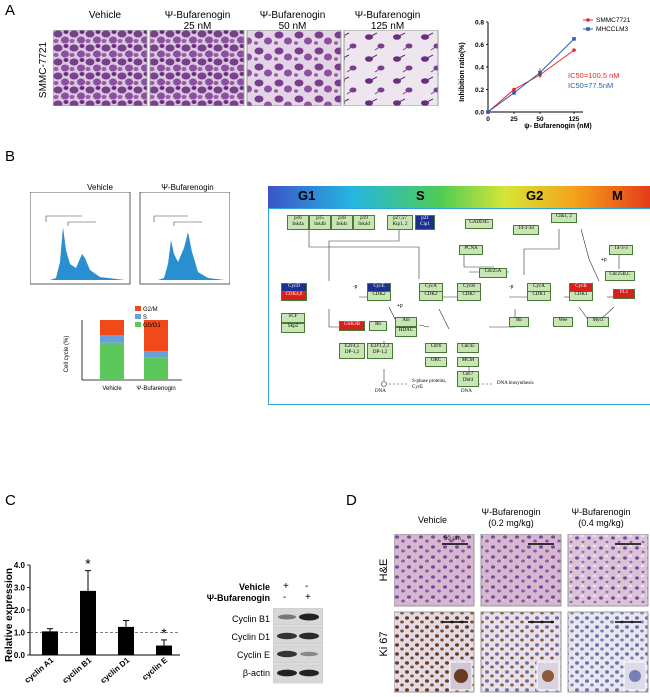 Image resolution: width=650 pixels, height=697 pixels. I want to click on panel-letter-a: A, so click(10, 10).